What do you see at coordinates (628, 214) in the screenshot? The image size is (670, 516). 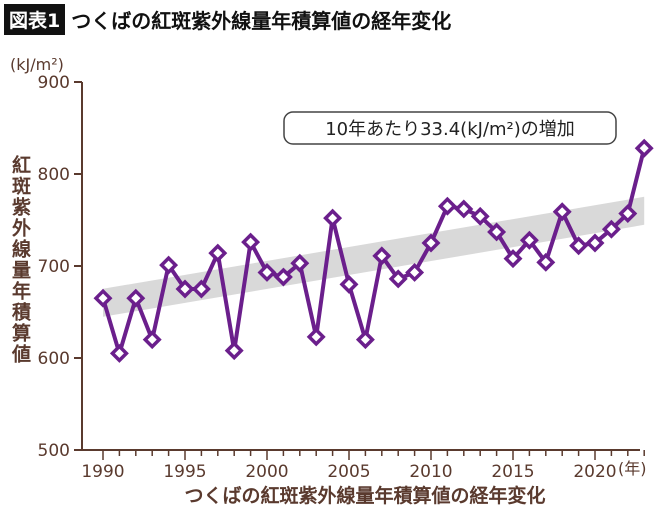 I see `data-point-2022` at bounding box center [628, 214].